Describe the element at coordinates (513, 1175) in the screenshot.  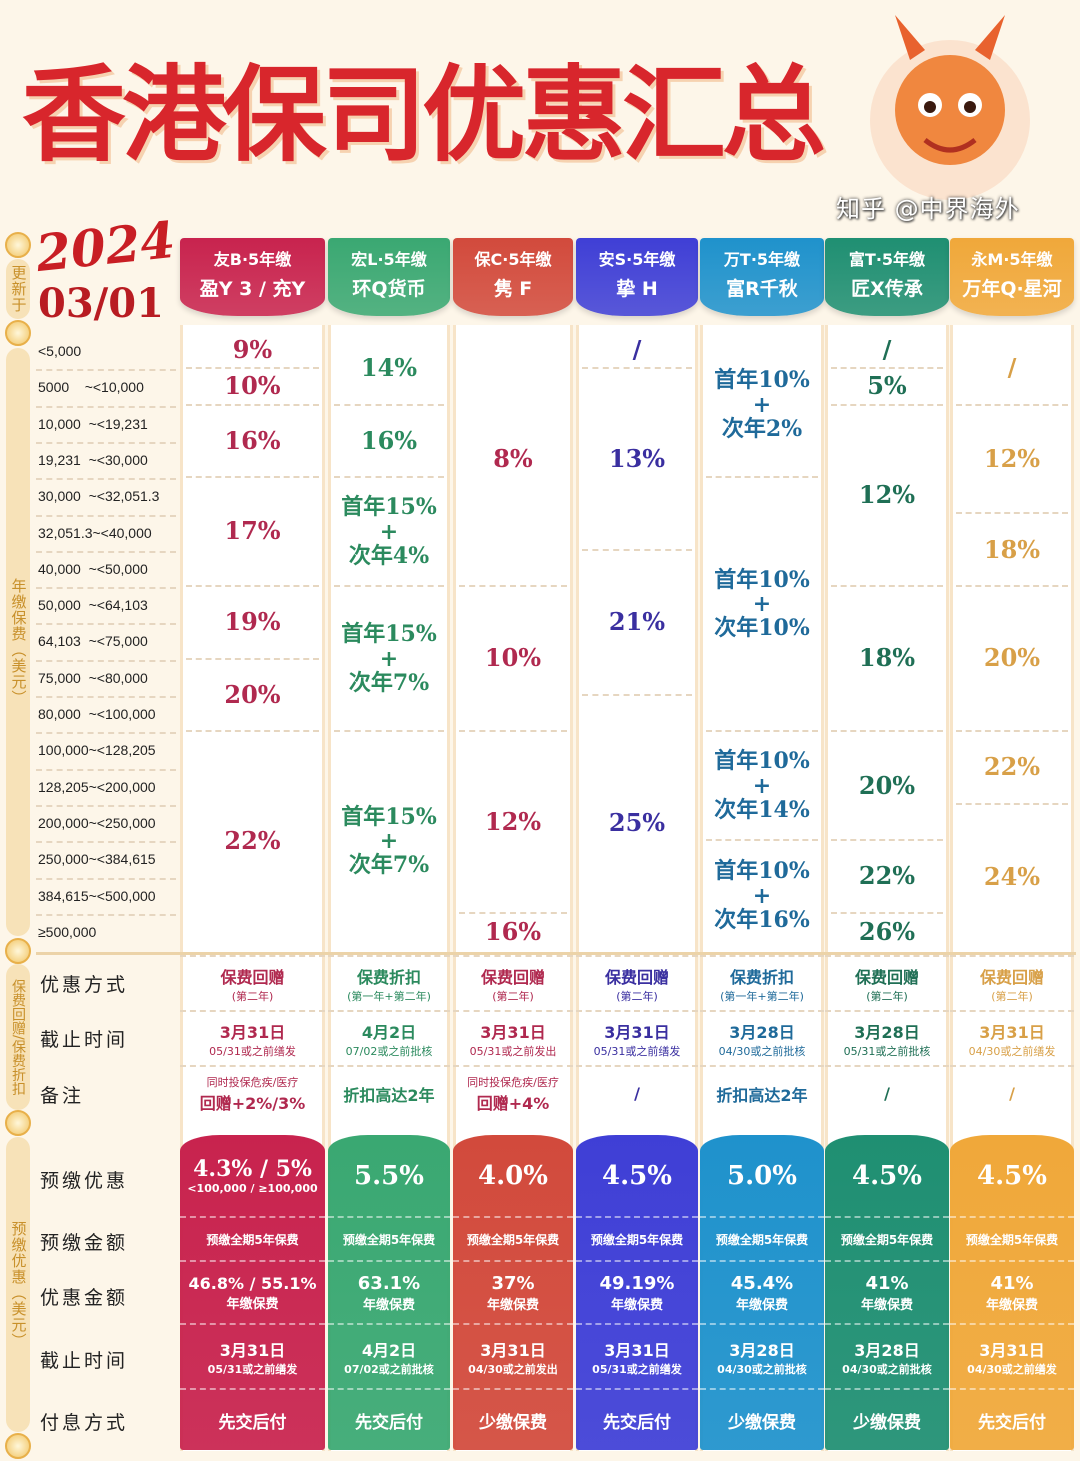
I see `prepay-rate-text: 4.0%` at that location.